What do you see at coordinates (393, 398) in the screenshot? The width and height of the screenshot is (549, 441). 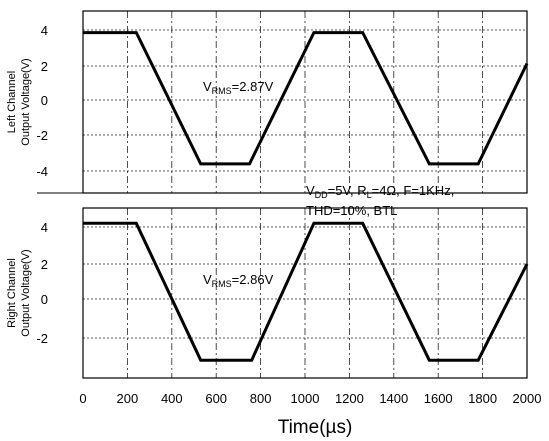 I see `x-tick-label: 1400` at bounding box center [393, 398].